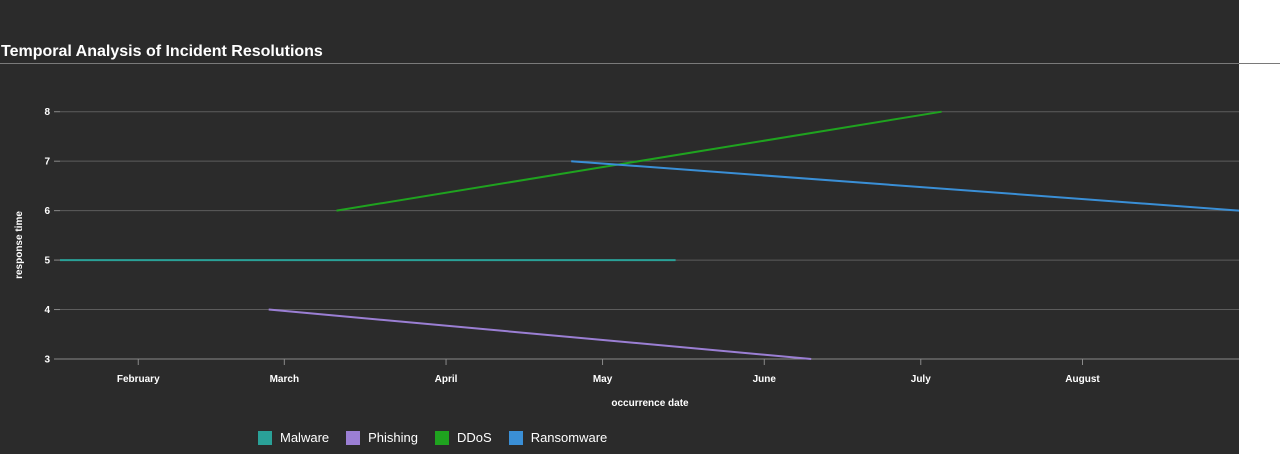  What do you see at coordinates (603, 379) in the screenshot?
I see `x-tick-label: May` at bounding box center [603, 379].